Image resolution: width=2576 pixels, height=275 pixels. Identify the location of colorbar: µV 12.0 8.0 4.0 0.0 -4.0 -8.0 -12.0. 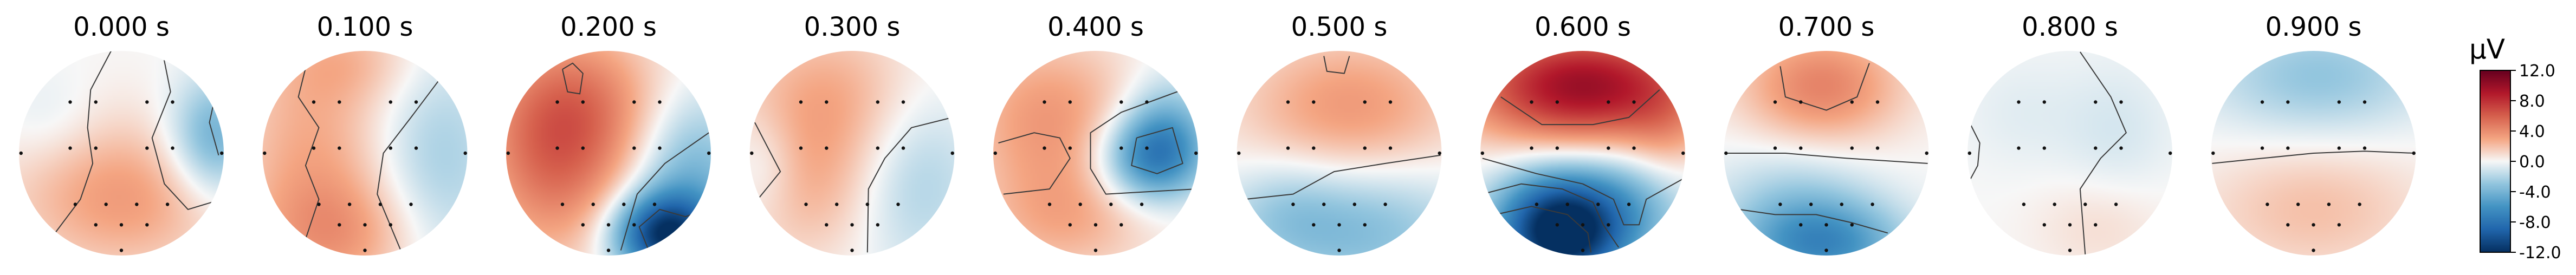
(2515, 148).